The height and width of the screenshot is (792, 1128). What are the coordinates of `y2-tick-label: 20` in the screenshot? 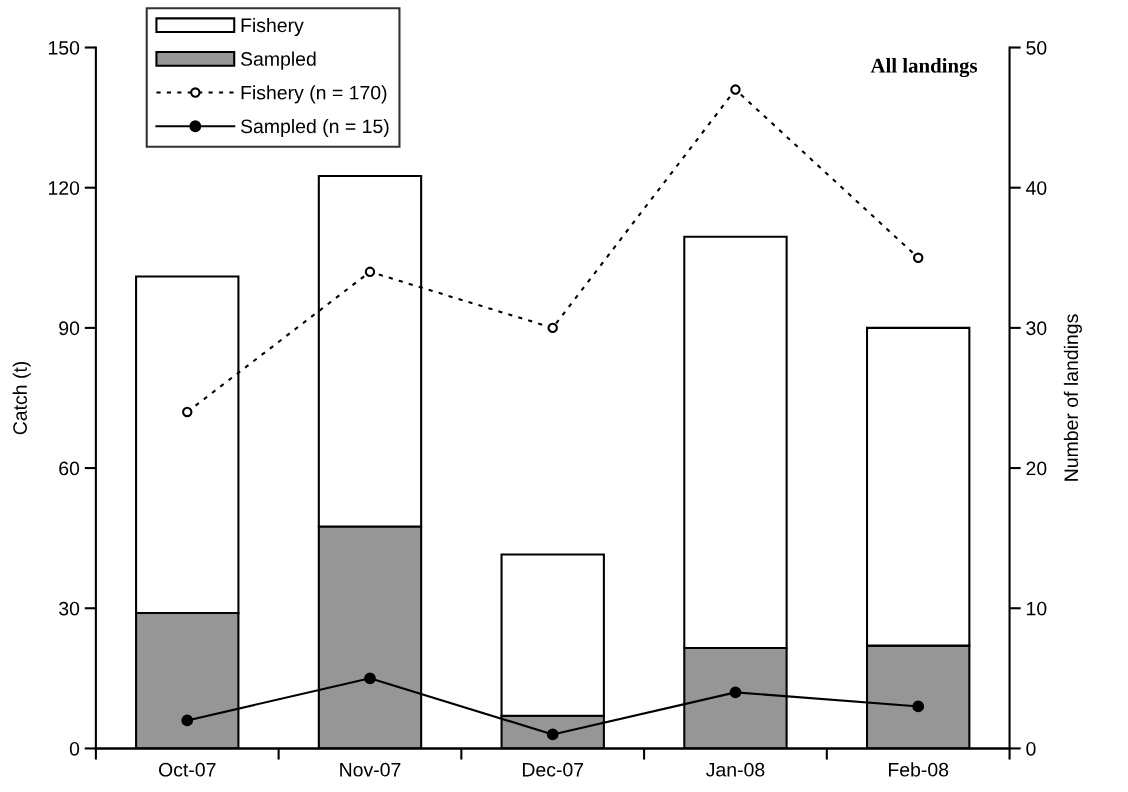 It's located at (1036, 468).